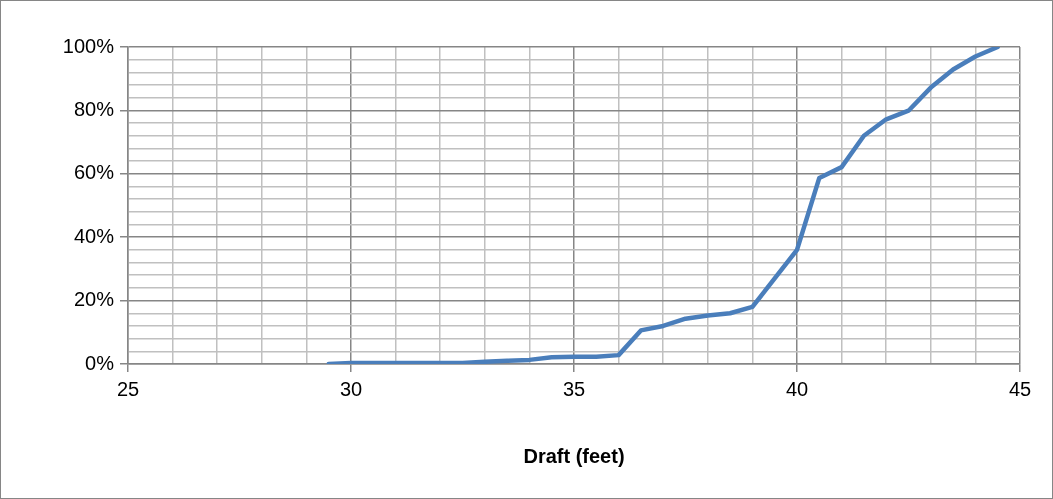 The height and width of the screenshot is (499, 1053). What do you see at coordinates (128, 388) in the screenshot?
I see `x-tick-label: 25` at bounding box center [128, 388].